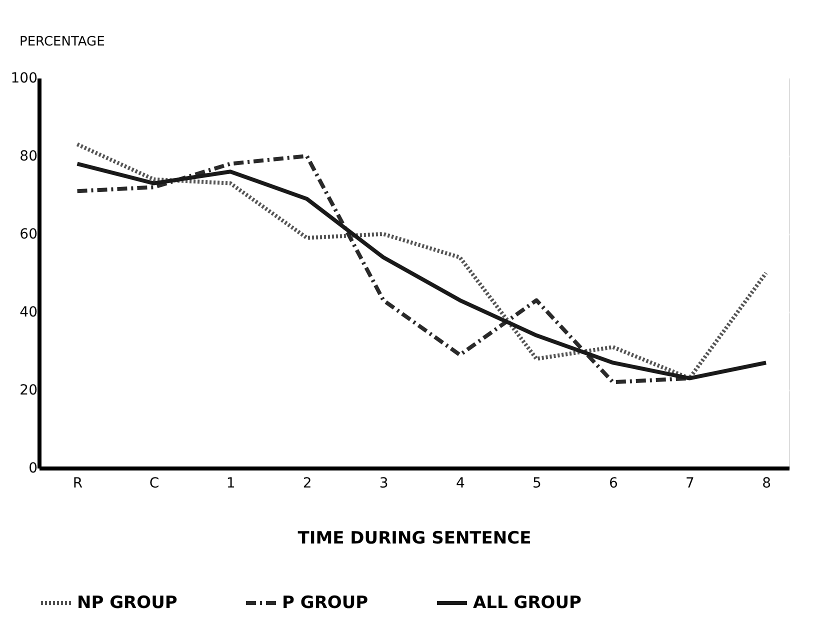 This screenshot has width=819, height=631. Describe the element at coordinates (690, 484) in the screenshot. I see `x-tick-label: 7` at that location.